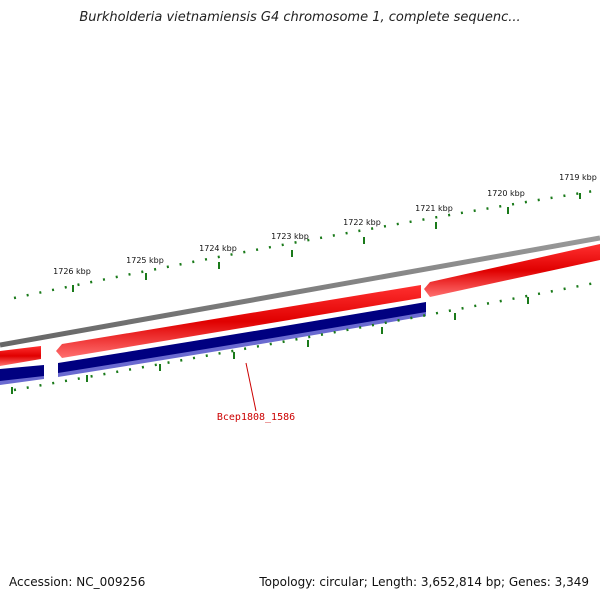  I want to click on ruler-label: 1721 kbp, so click(434, 208).